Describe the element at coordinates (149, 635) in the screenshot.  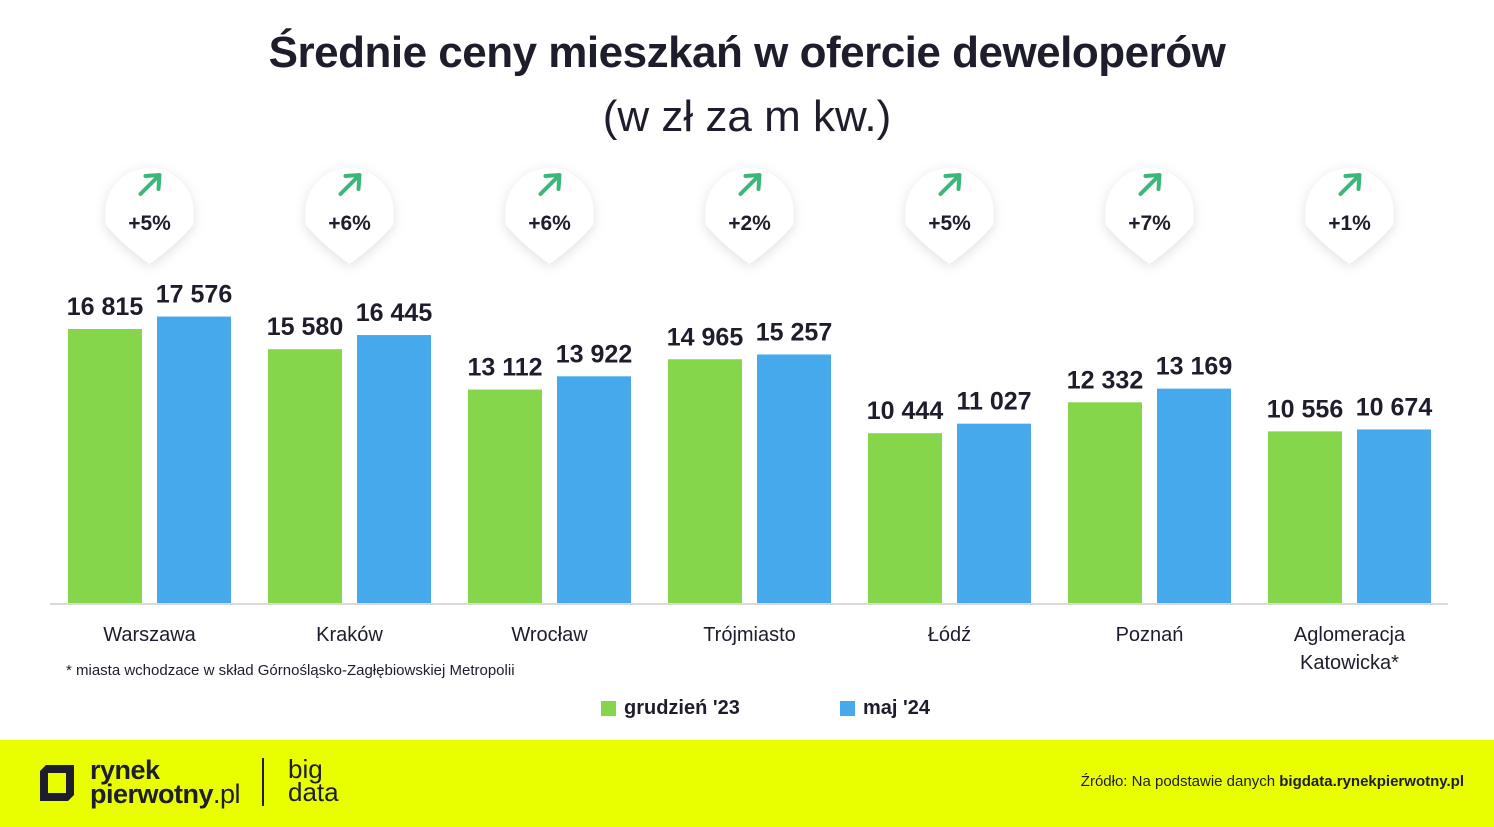
I see `category-label: Warszawa` at that location.